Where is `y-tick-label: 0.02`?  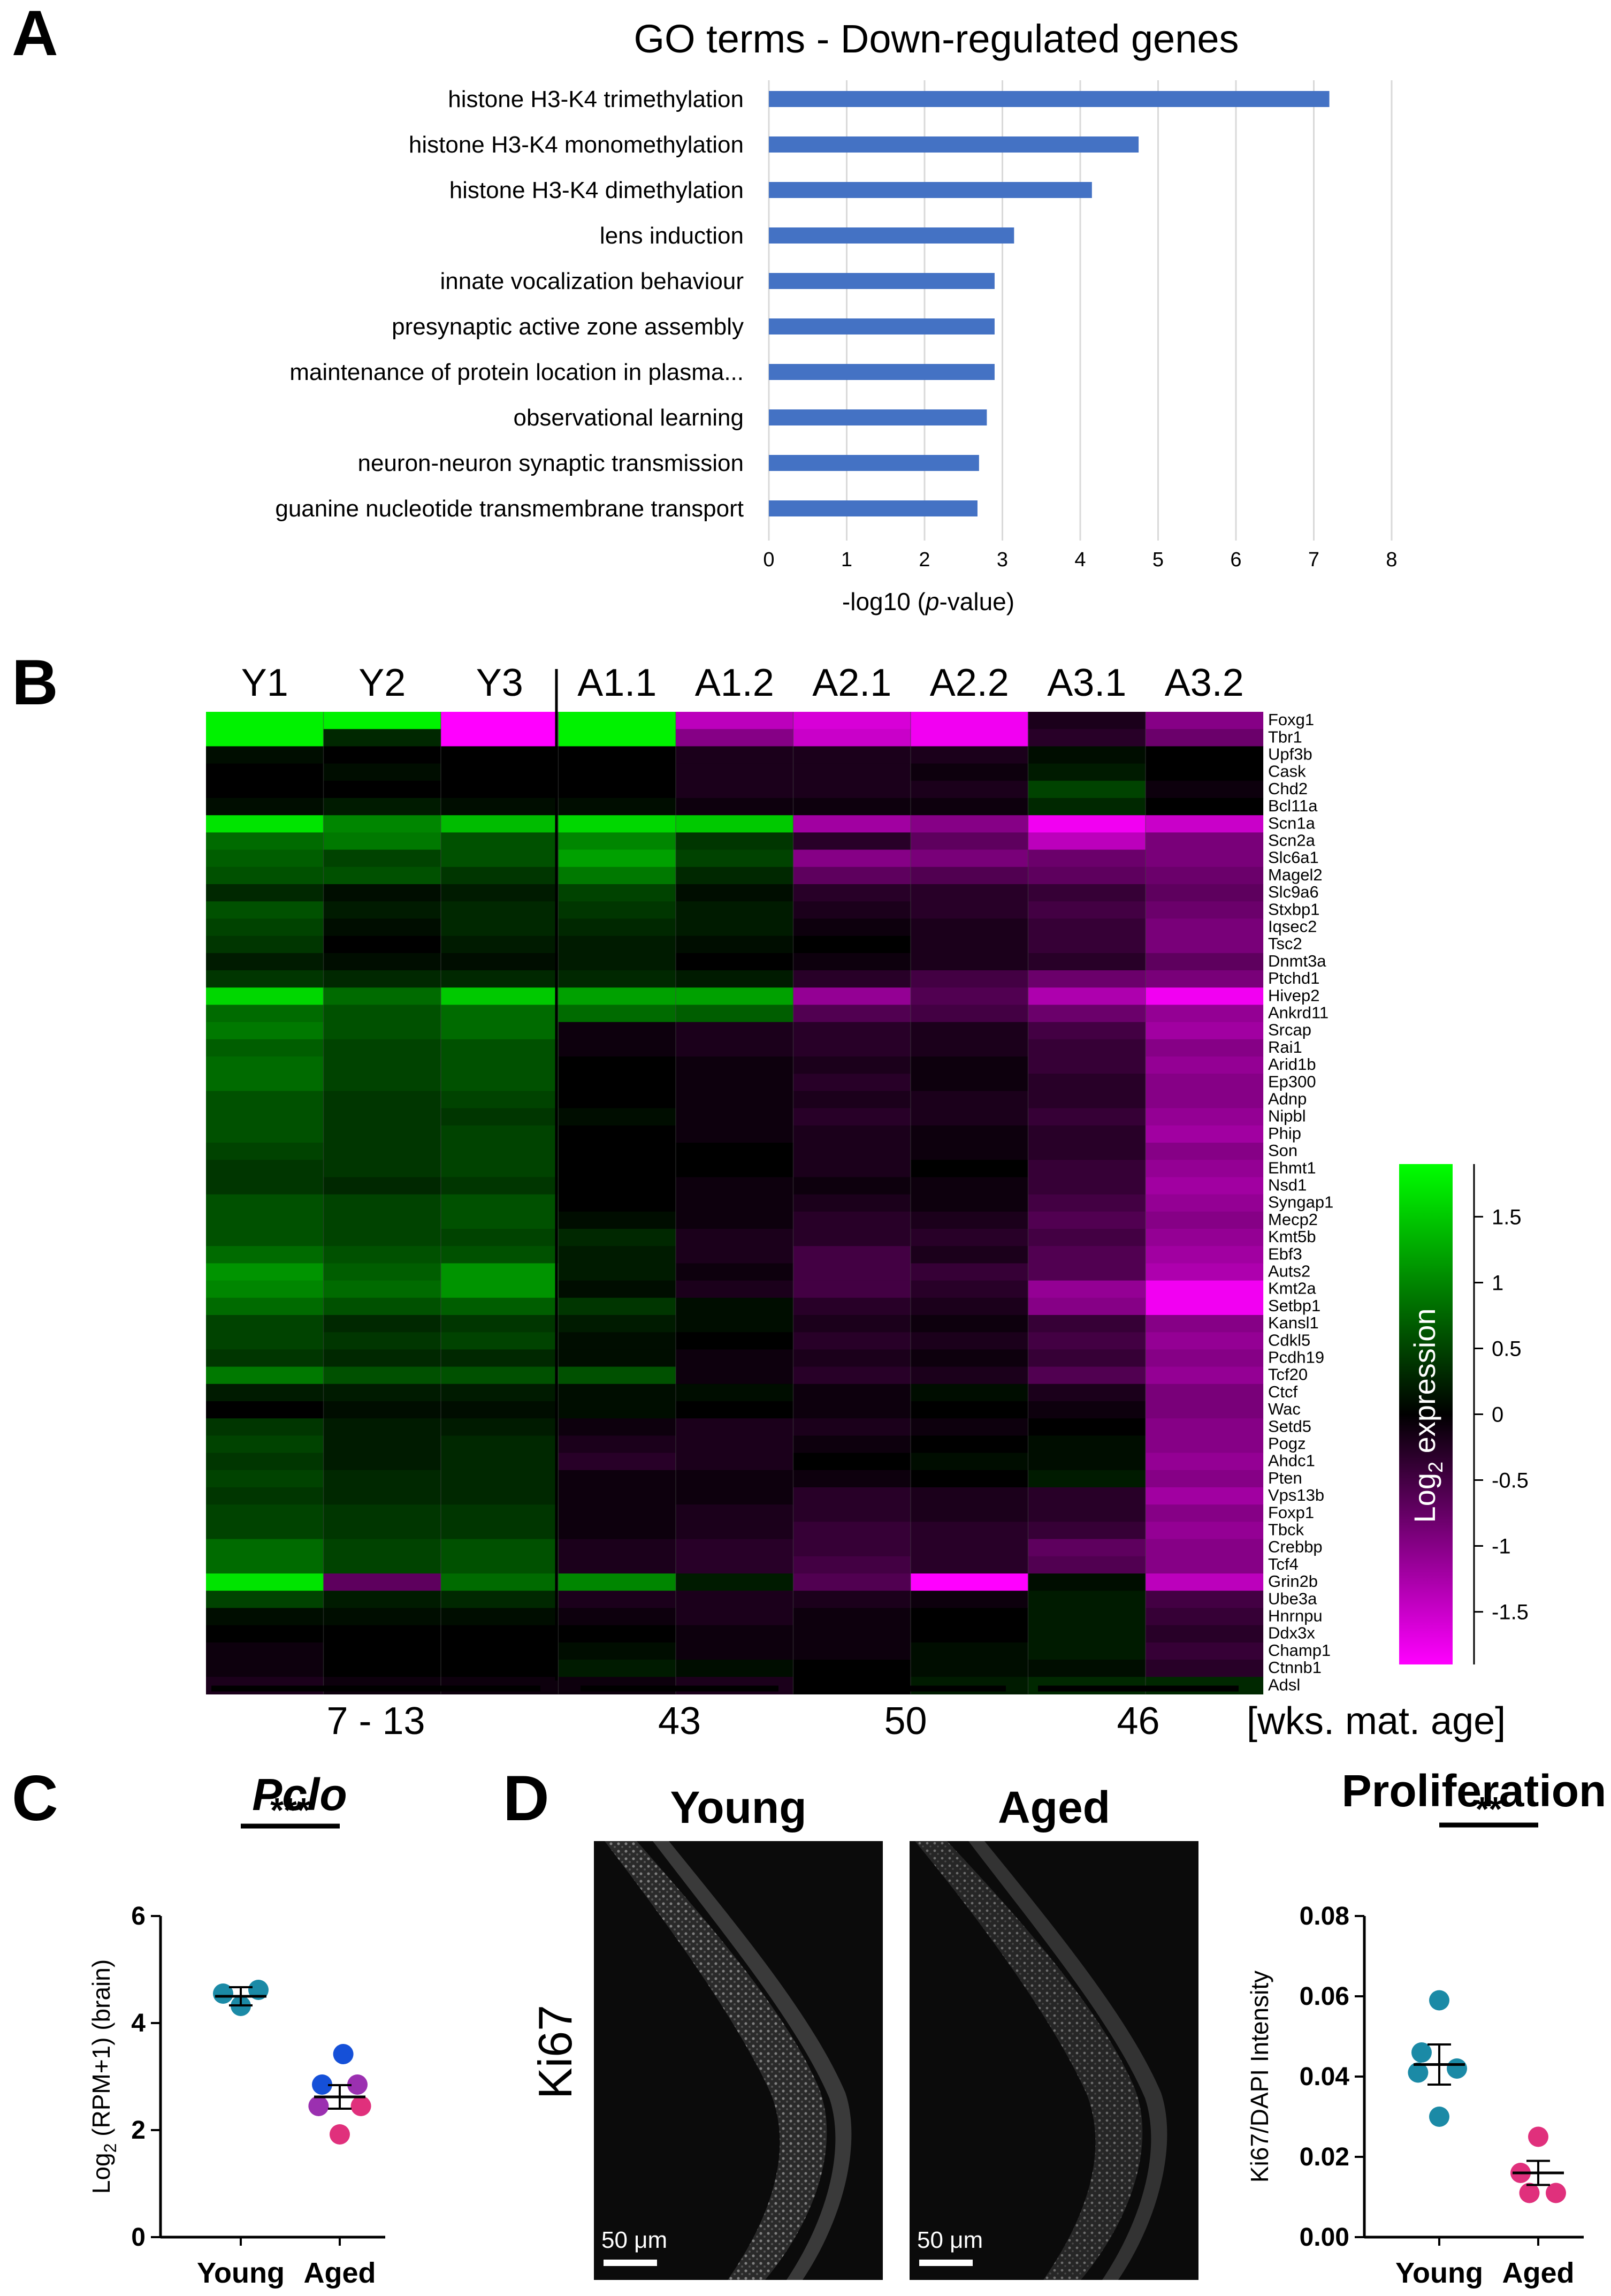 y-tick-label: 0.02 is located at coordinates (1324, 2157).